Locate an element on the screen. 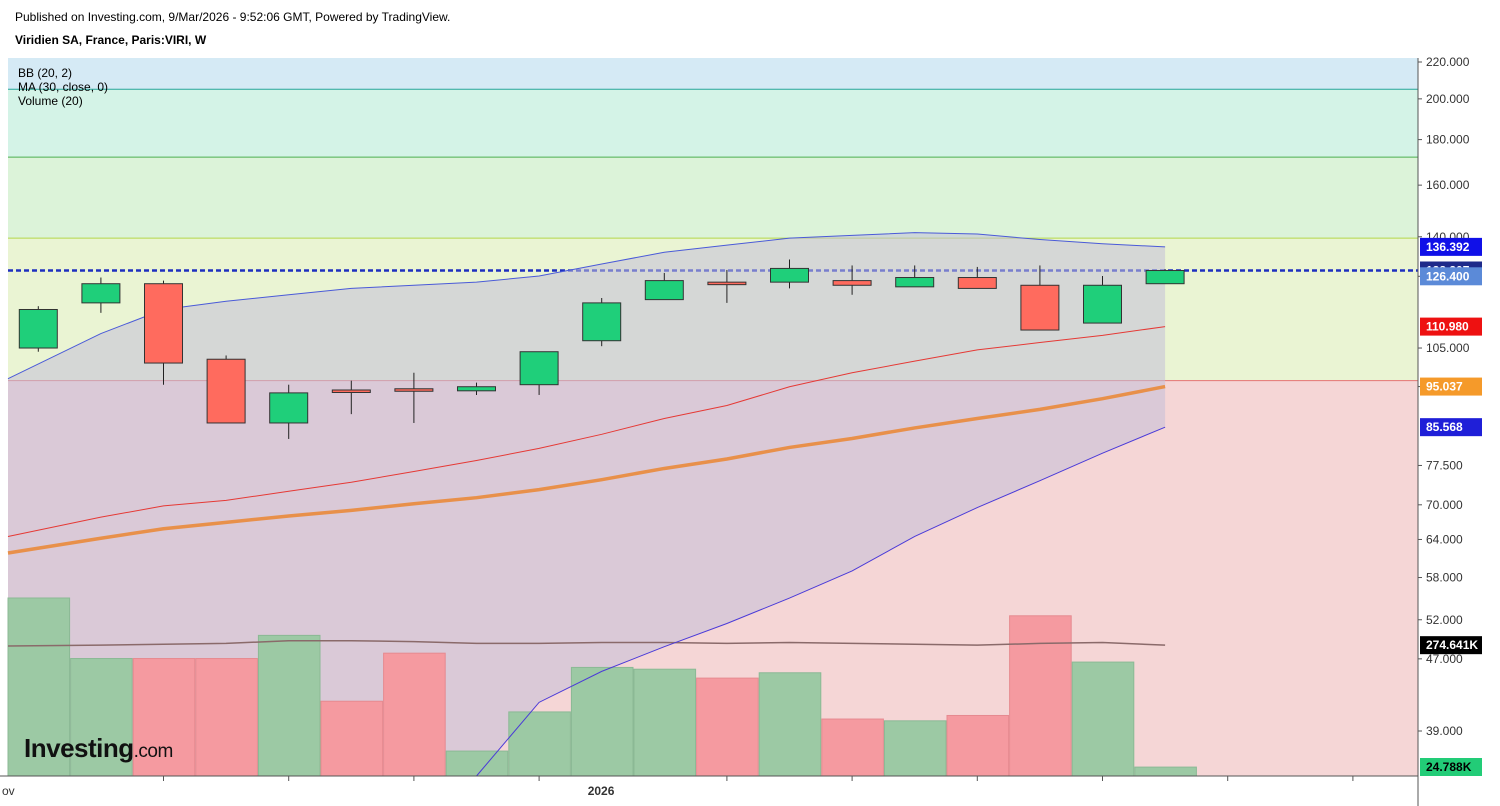 Image resolution: width=1500 pixels, height=806 pixels. legend-bb: BB (20, 2) is located at coordinates (45, 73).